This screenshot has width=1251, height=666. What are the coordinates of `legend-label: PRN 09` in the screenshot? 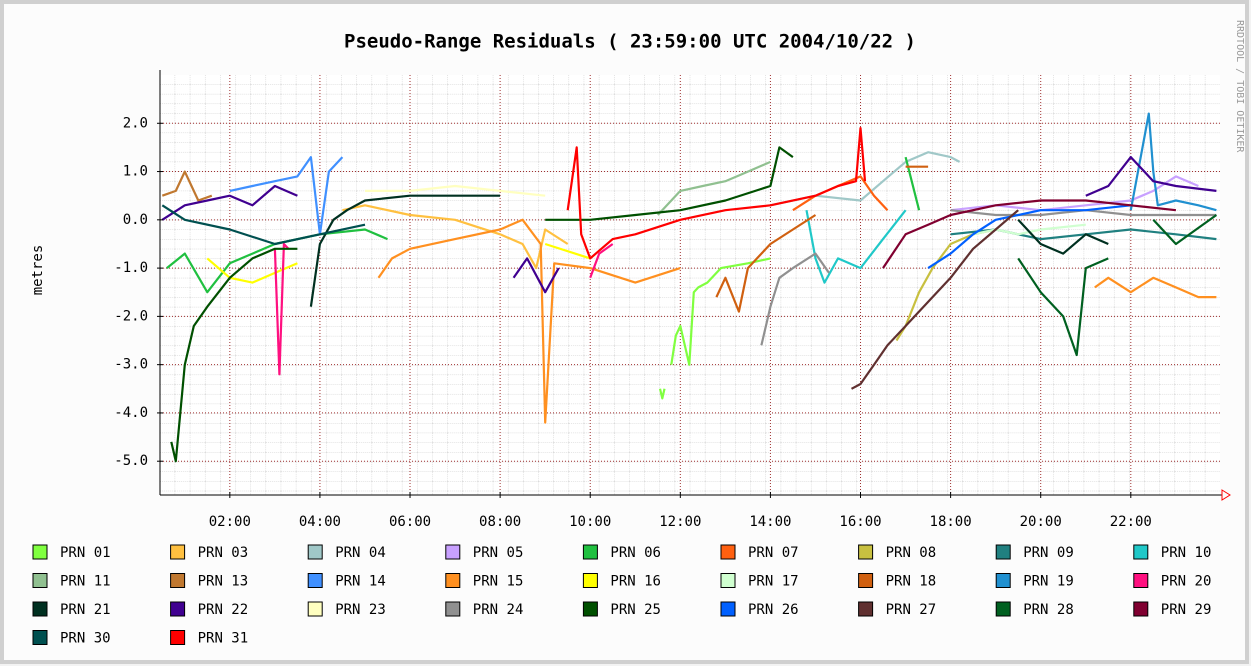 It's located at (1048, 553).